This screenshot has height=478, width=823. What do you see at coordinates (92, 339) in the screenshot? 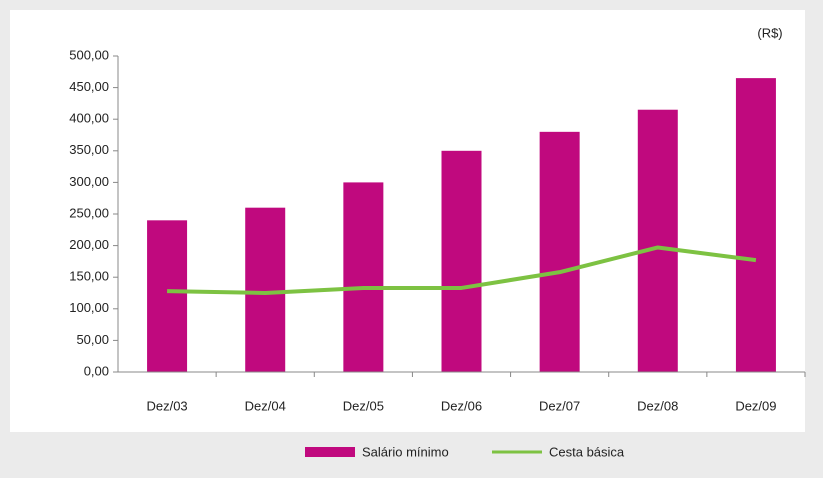
I see `y-tick-label: 50,00` at bounding box center [92, 339].